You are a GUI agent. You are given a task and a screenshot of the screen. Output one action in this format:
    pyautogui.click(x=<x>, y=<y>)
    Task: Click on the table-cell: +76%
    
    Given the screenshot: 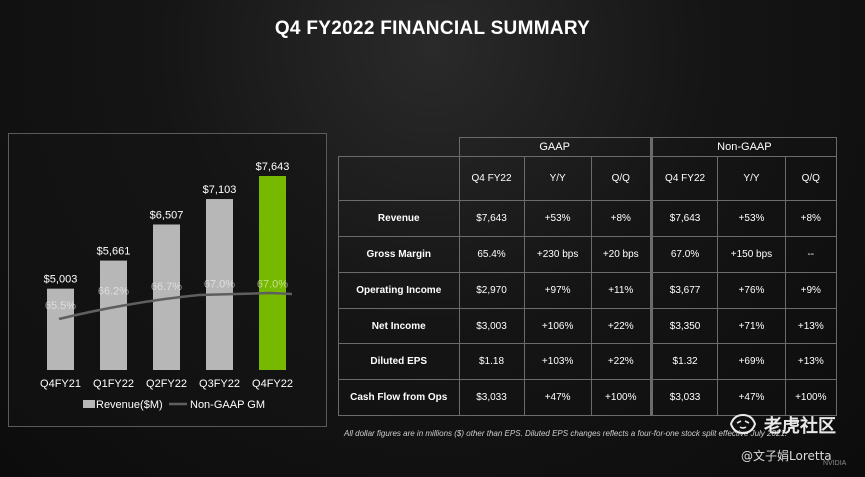 What is the action you would take?
    pyautogui.click(x=751, y=290)
    